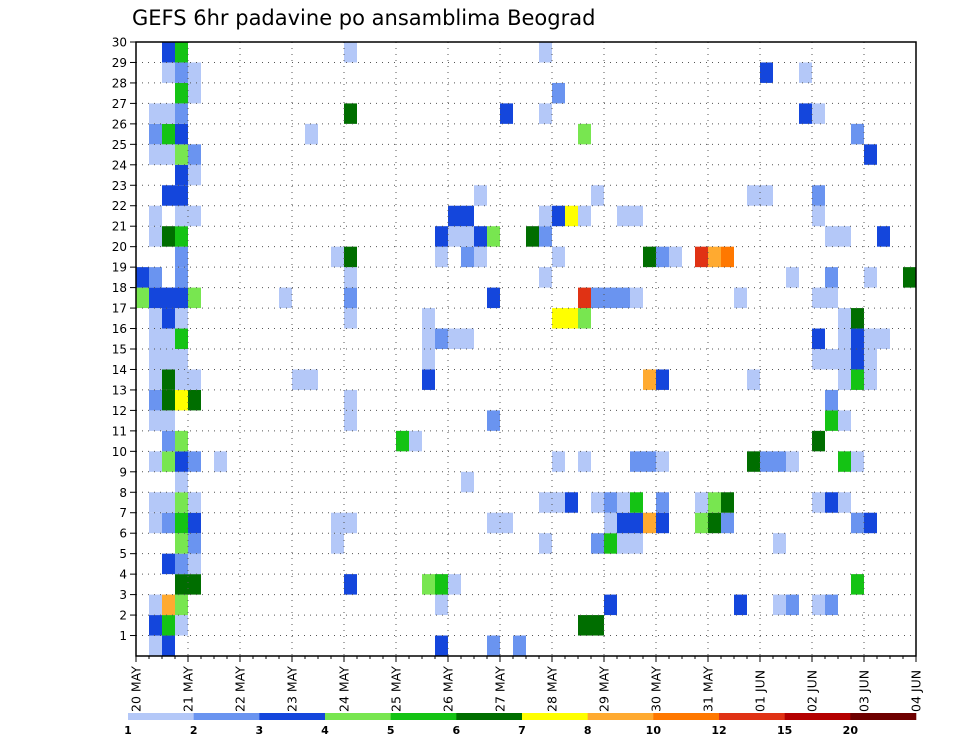 The image size is (960, 742). What do you see at coordinates (188, 689) in the screenshot?
I see `x-tick-label: 21 MAY` at bounding box center [188, 689].